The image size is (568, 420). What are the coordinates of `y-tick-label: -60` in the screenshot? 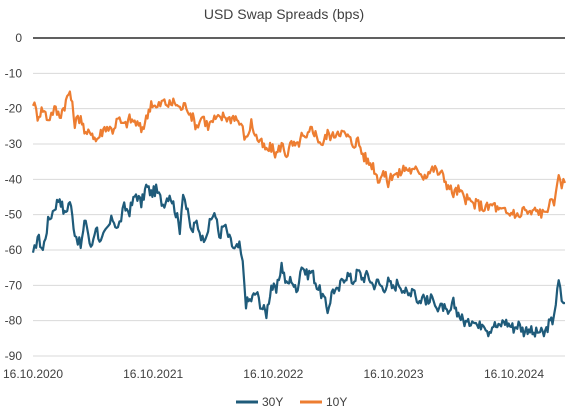 It's located at (14, 250).